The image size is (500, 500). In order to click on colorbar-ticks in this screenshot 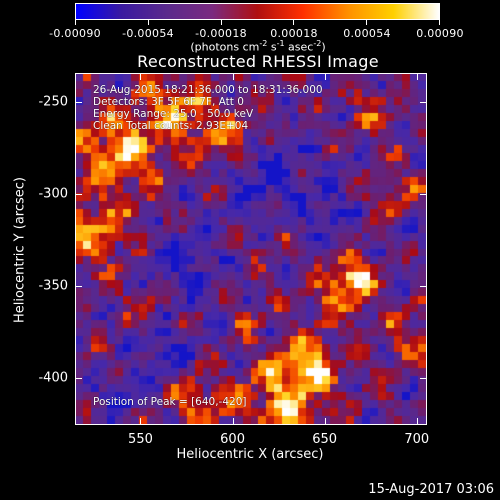, I will do `click(257, 23)`.